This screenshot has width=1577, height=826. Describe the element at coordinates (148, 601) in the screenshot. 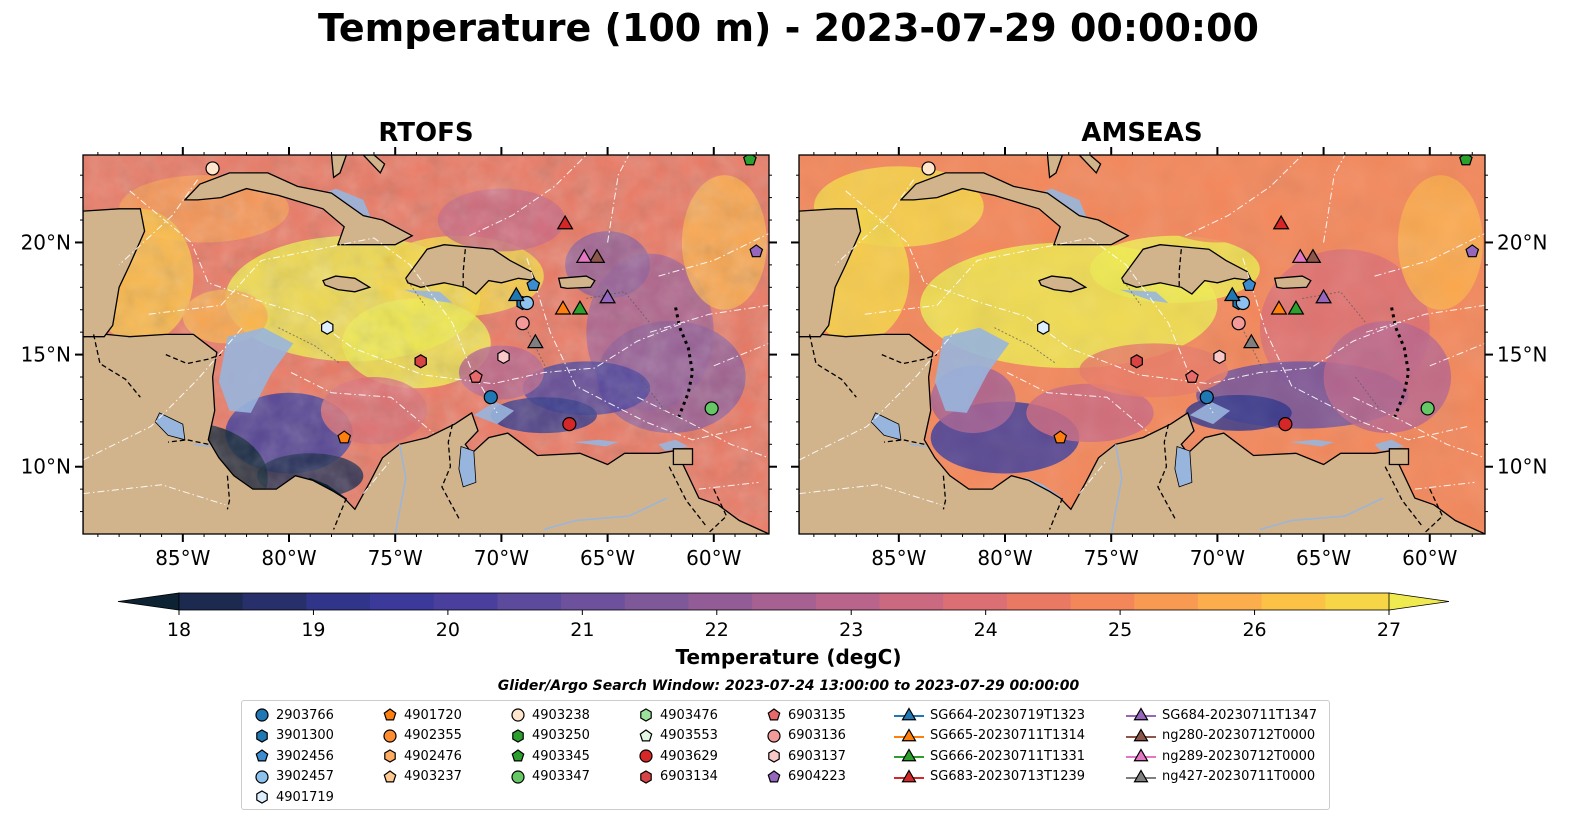

I see `colorbar-extend-low` at that location.